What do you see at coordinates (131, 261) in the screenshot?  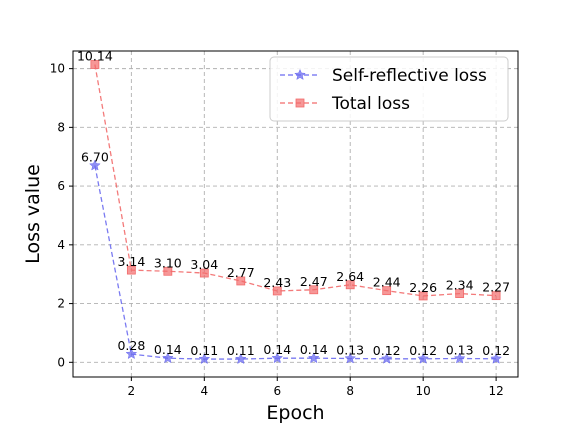 I see `data-label-total-loss: 3.14` at bounding box center [131, 261].